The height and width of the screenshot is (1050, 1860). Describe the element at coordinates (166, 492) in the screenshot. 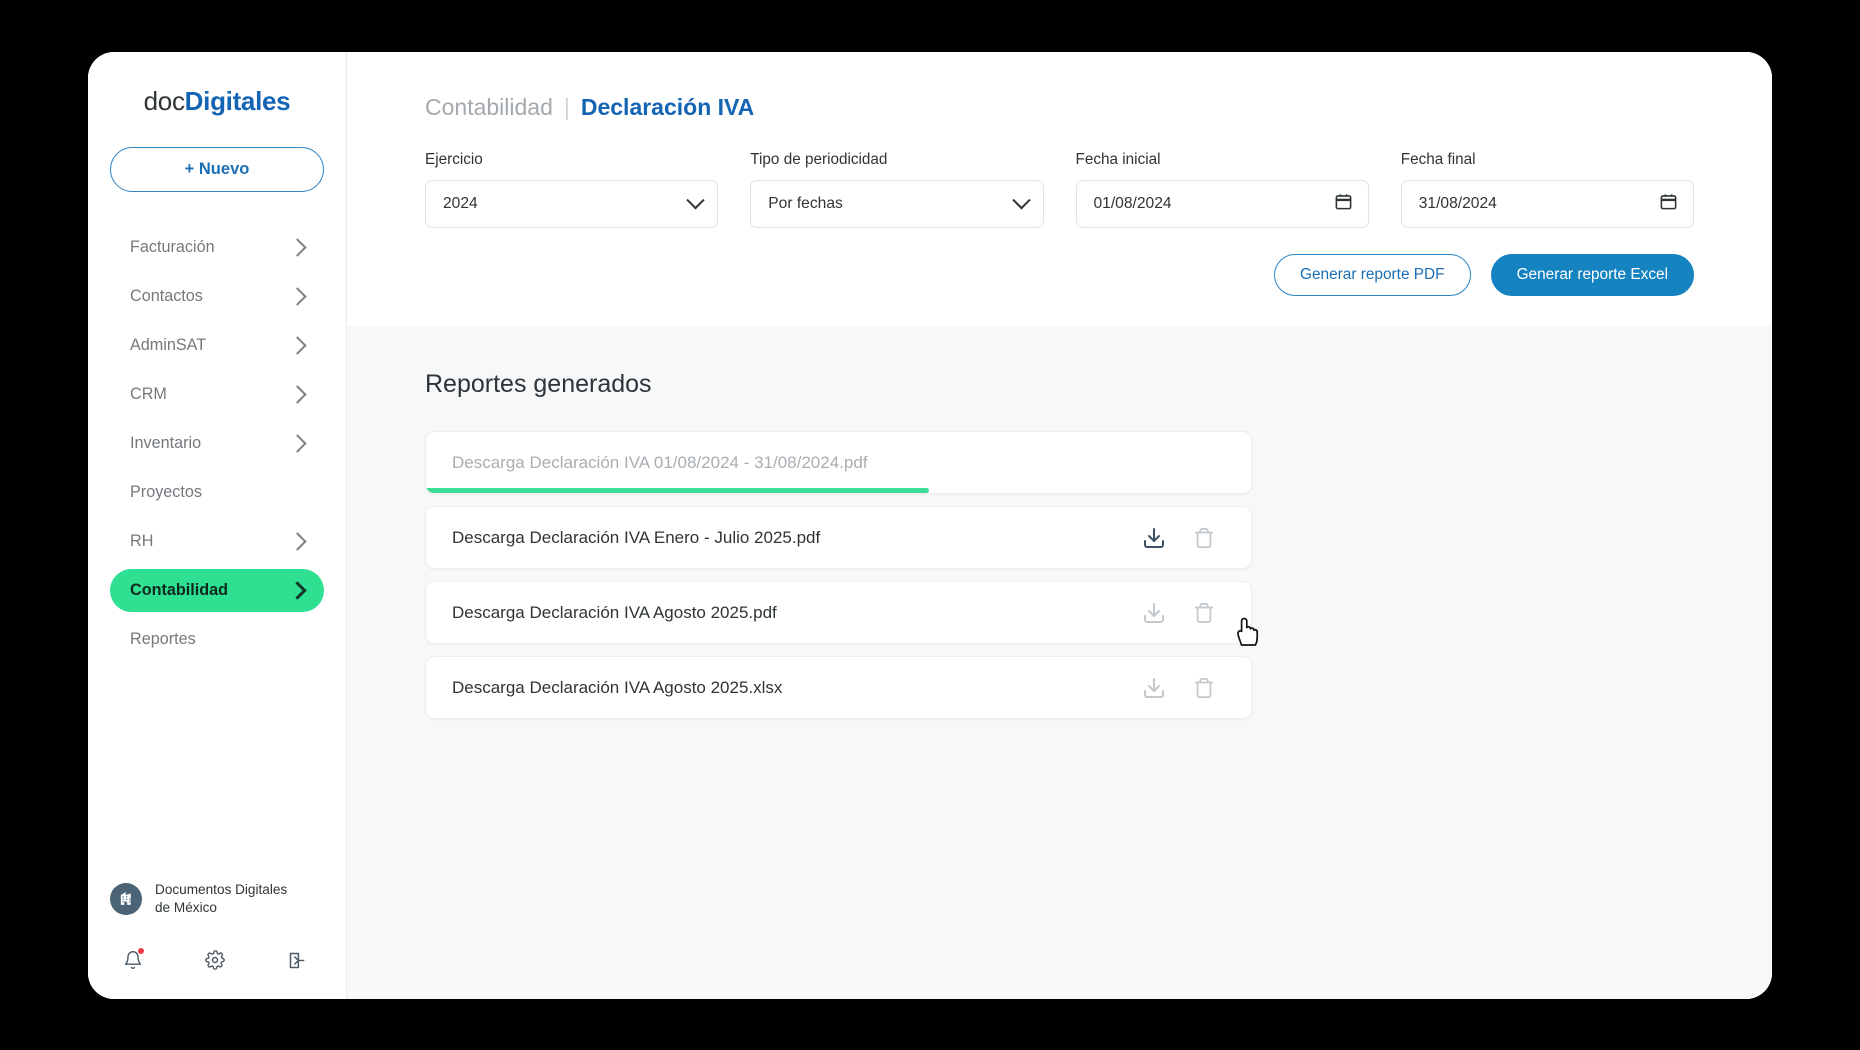

I see `sidebar-item-label: Proyectos` at that location.